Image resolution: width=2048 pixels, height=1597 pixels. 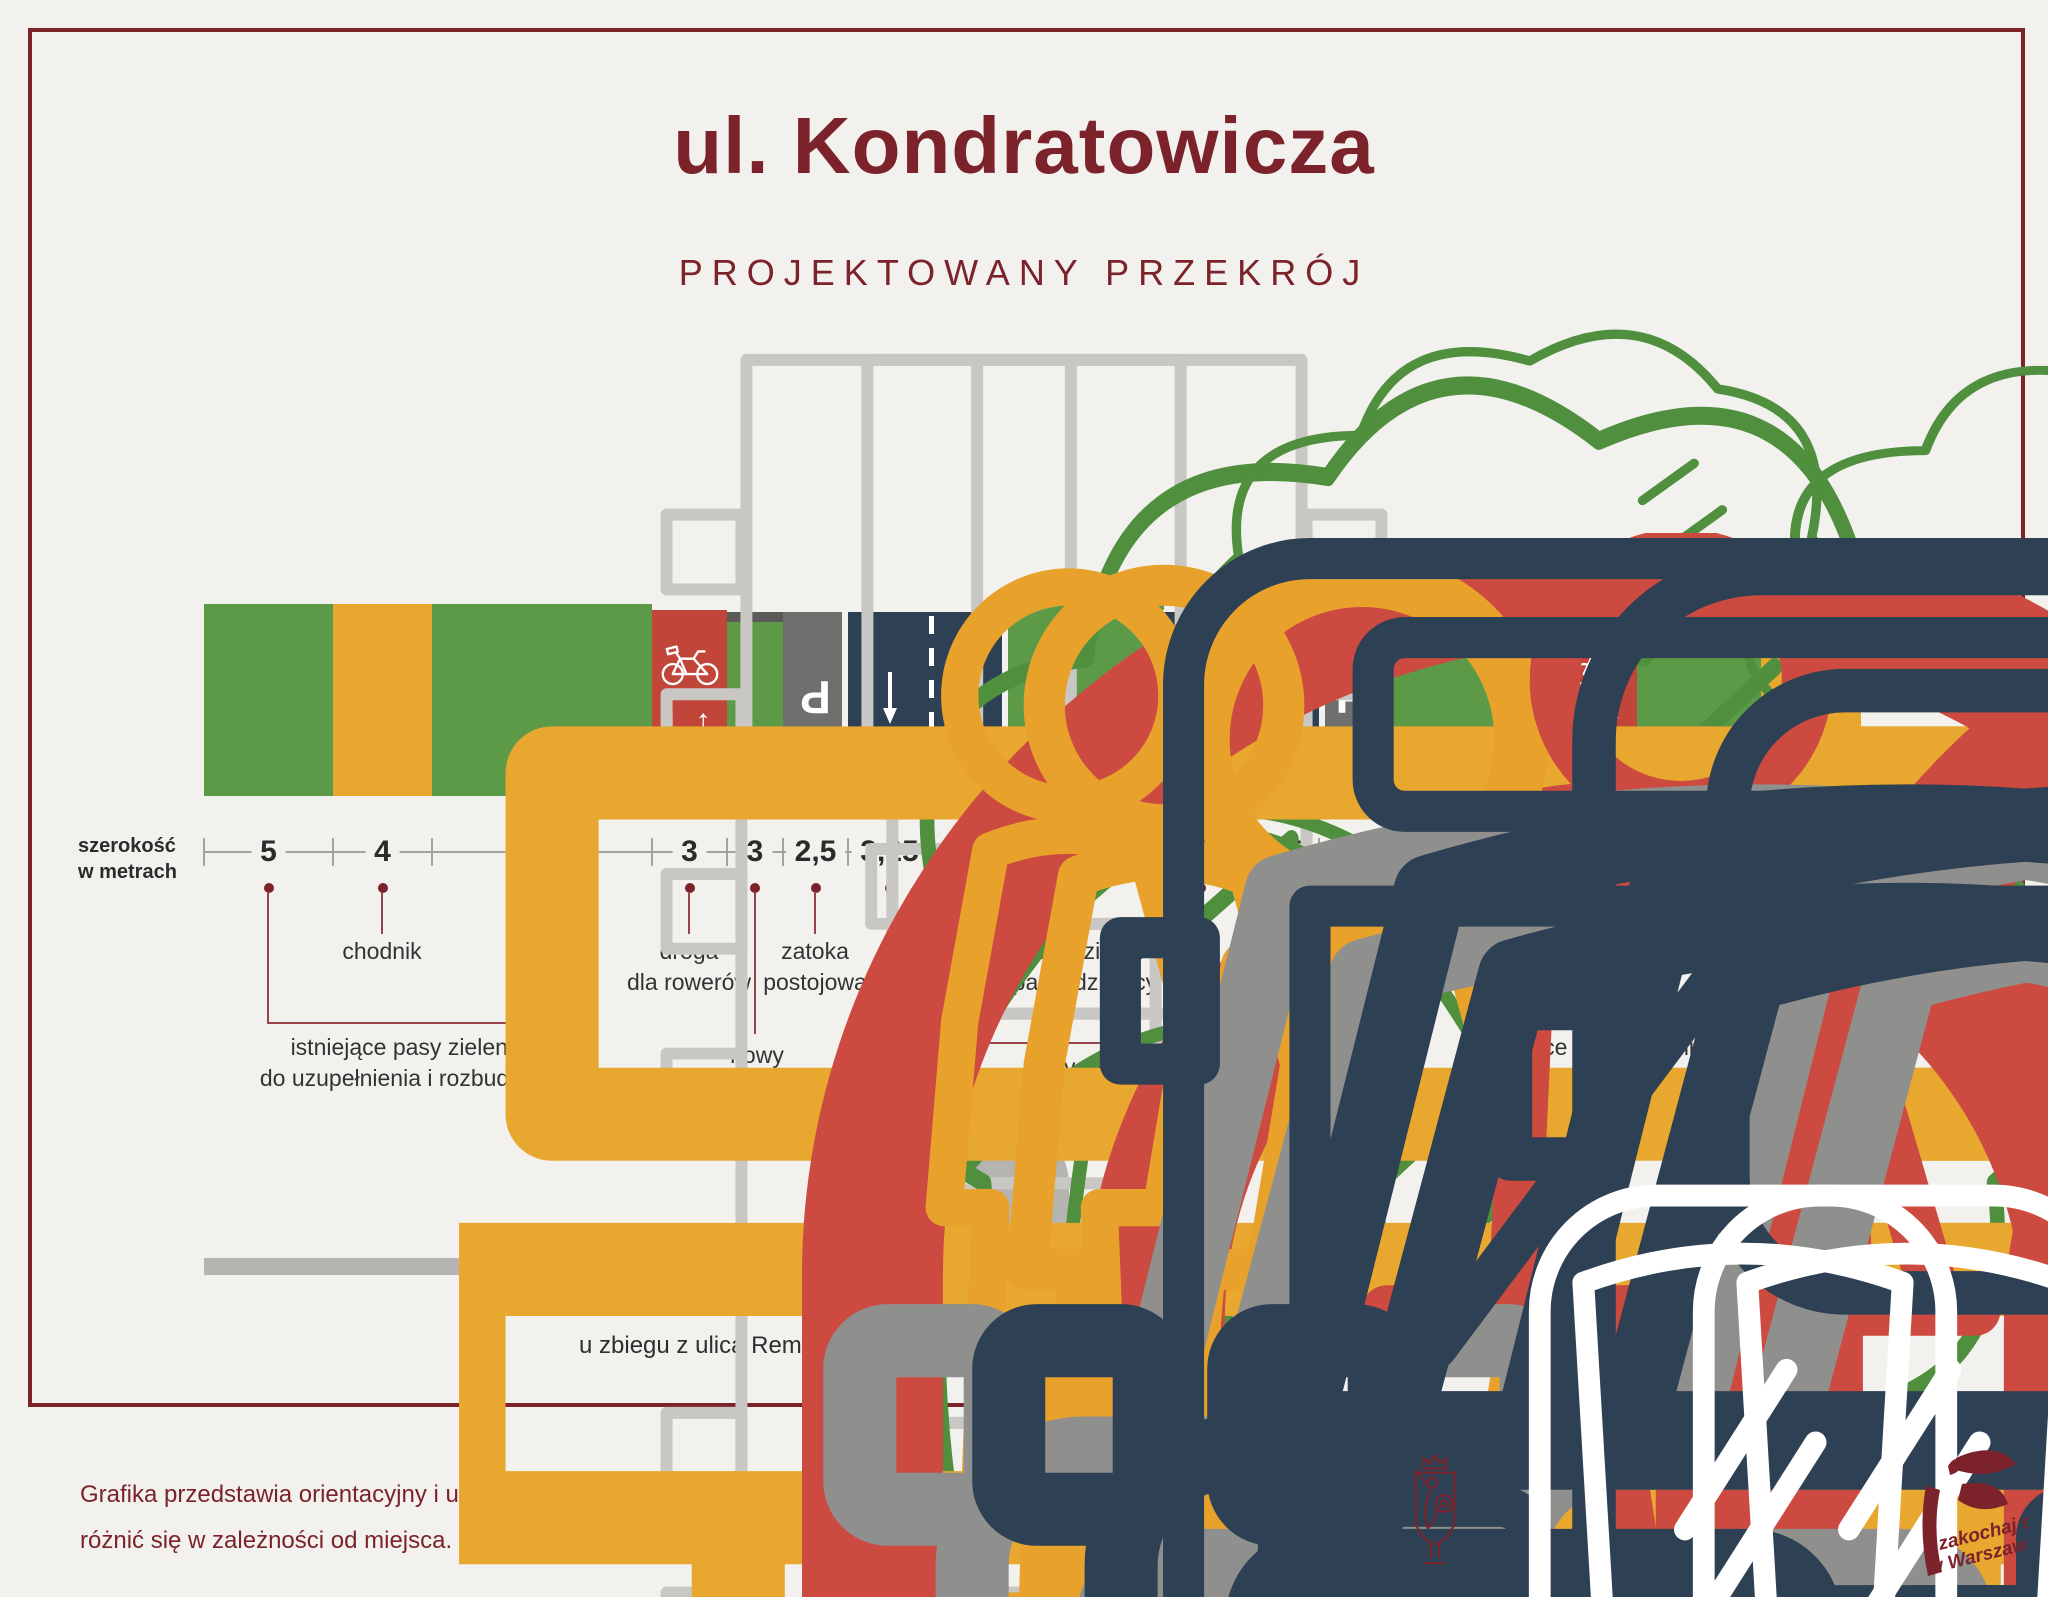 What do you see at coordinates (815, 966) in the screenshot?
I see `label-parking-bay-left: zatoka postojowa` at bounding box center [815, 966].